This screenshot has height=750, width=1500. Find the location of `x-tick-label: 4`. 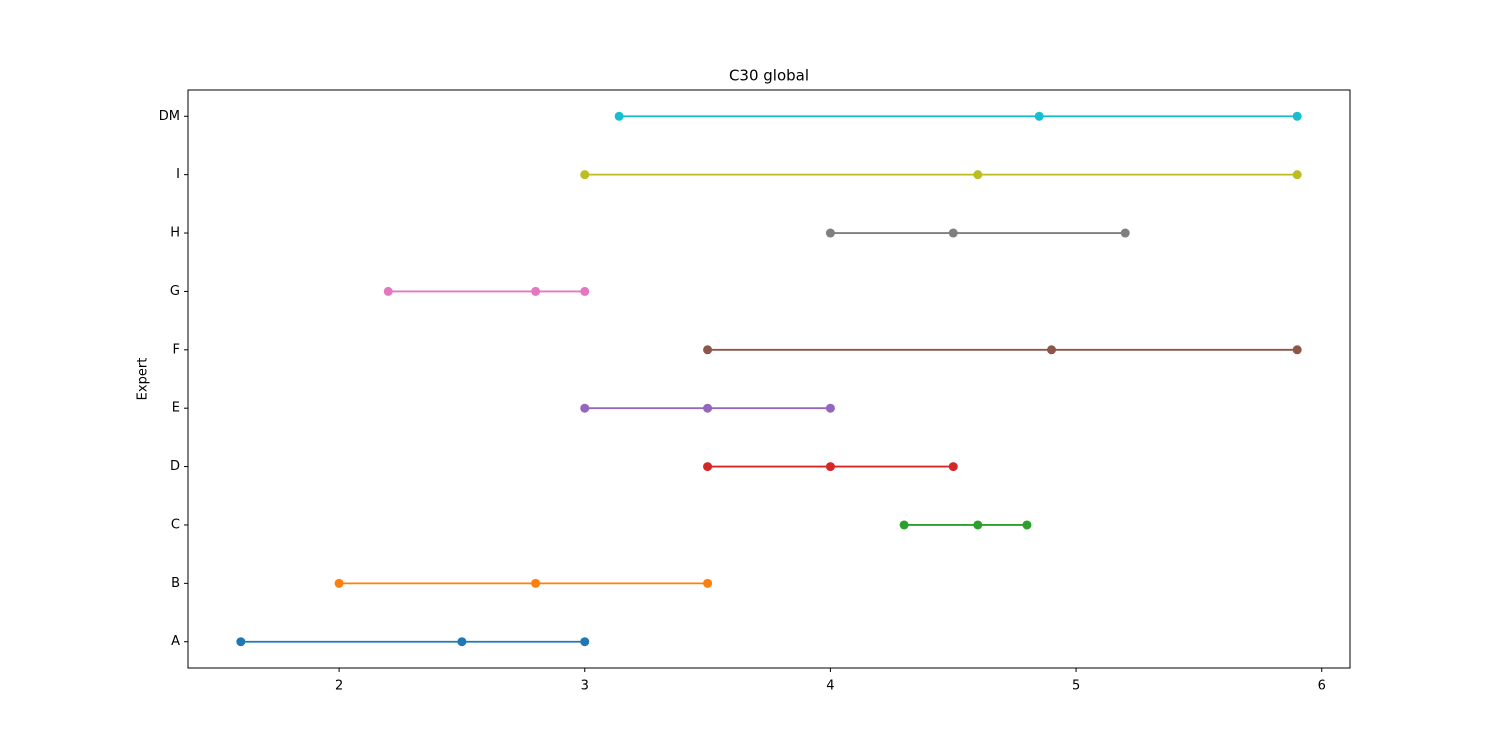

x-tick-label: 4 is located at coordinates (830, 686).